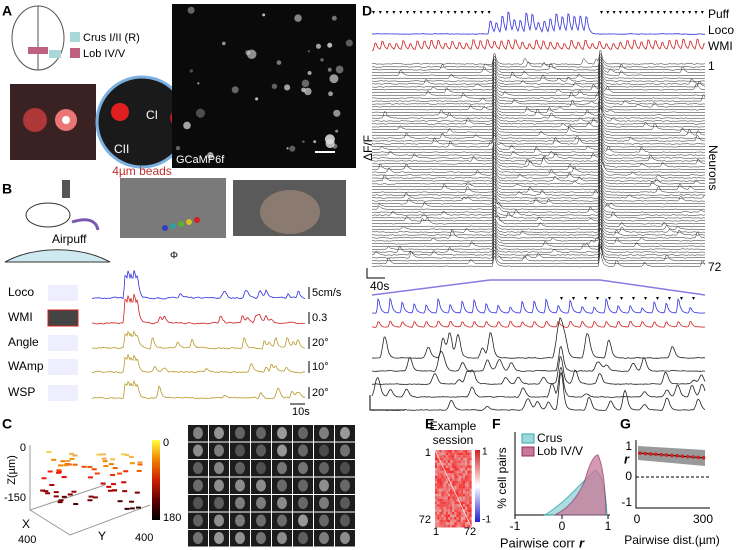 The width and height of the screenshot is (739, 550). Describe the element at coordinates (198, 468) in the screenshot. I see `roi-tile` at that location.